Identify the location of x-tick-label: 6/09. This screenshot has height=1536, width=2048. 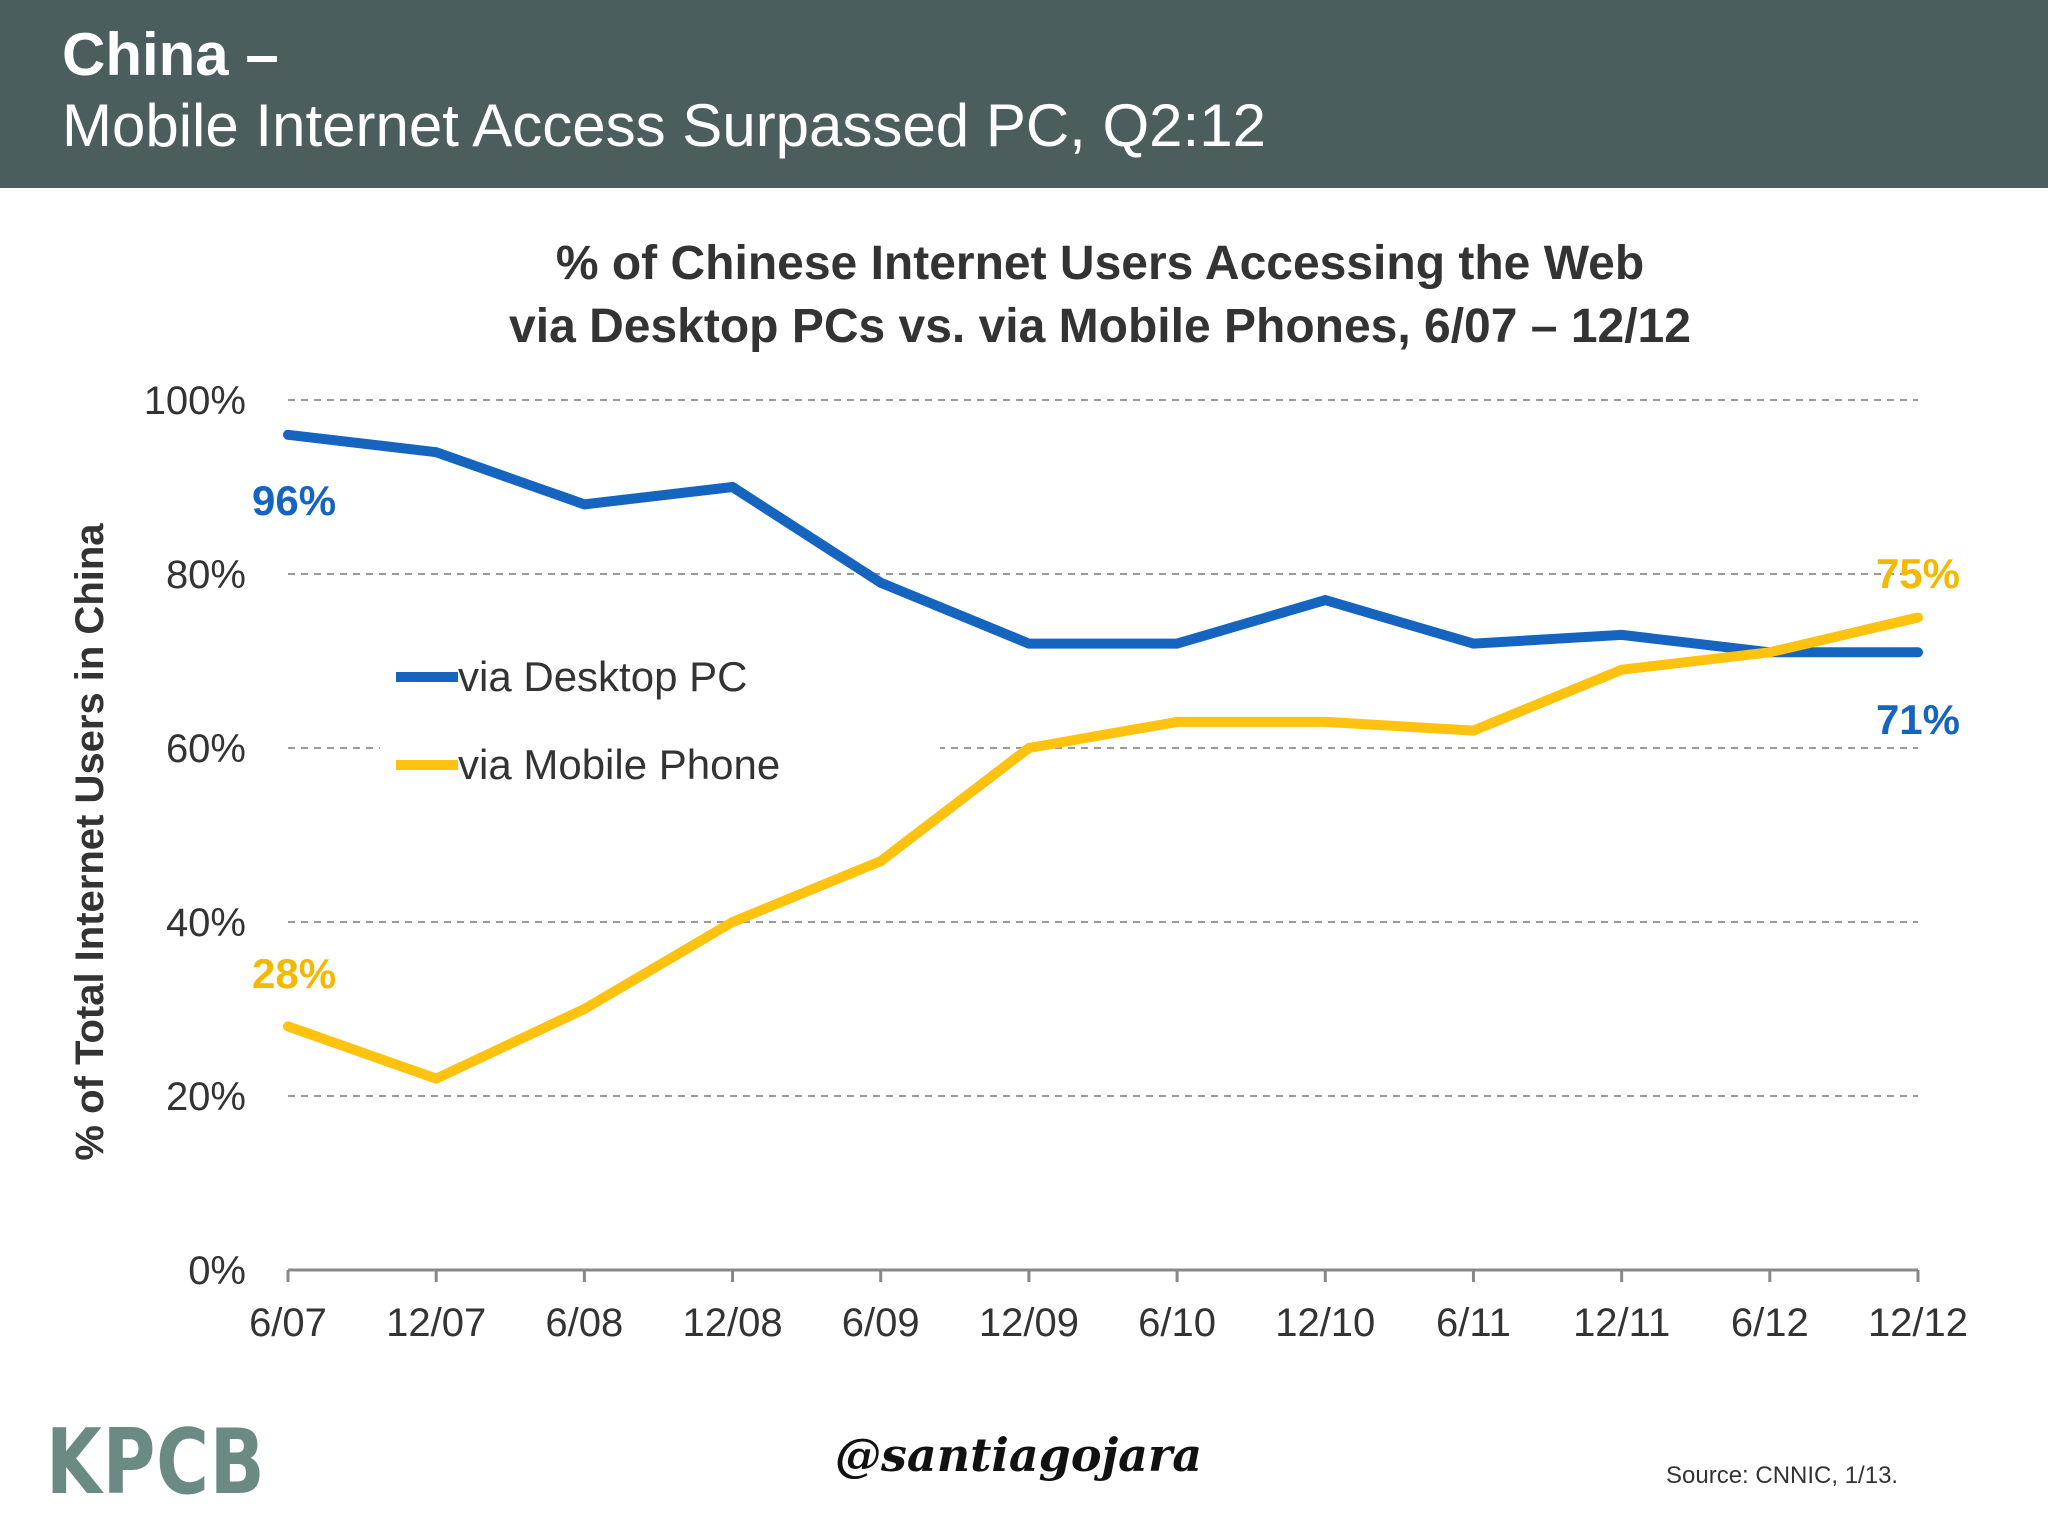
(881, 1323).